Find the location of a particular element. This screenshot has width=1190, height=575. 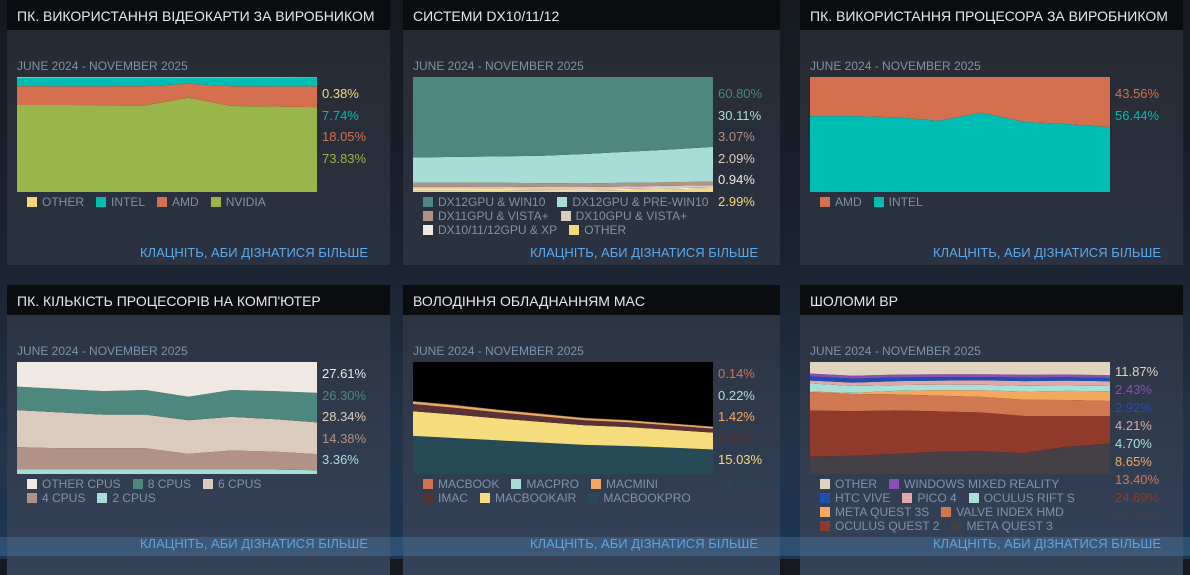

series-value-label: 8.65% is located at coordinates (1137, 462).